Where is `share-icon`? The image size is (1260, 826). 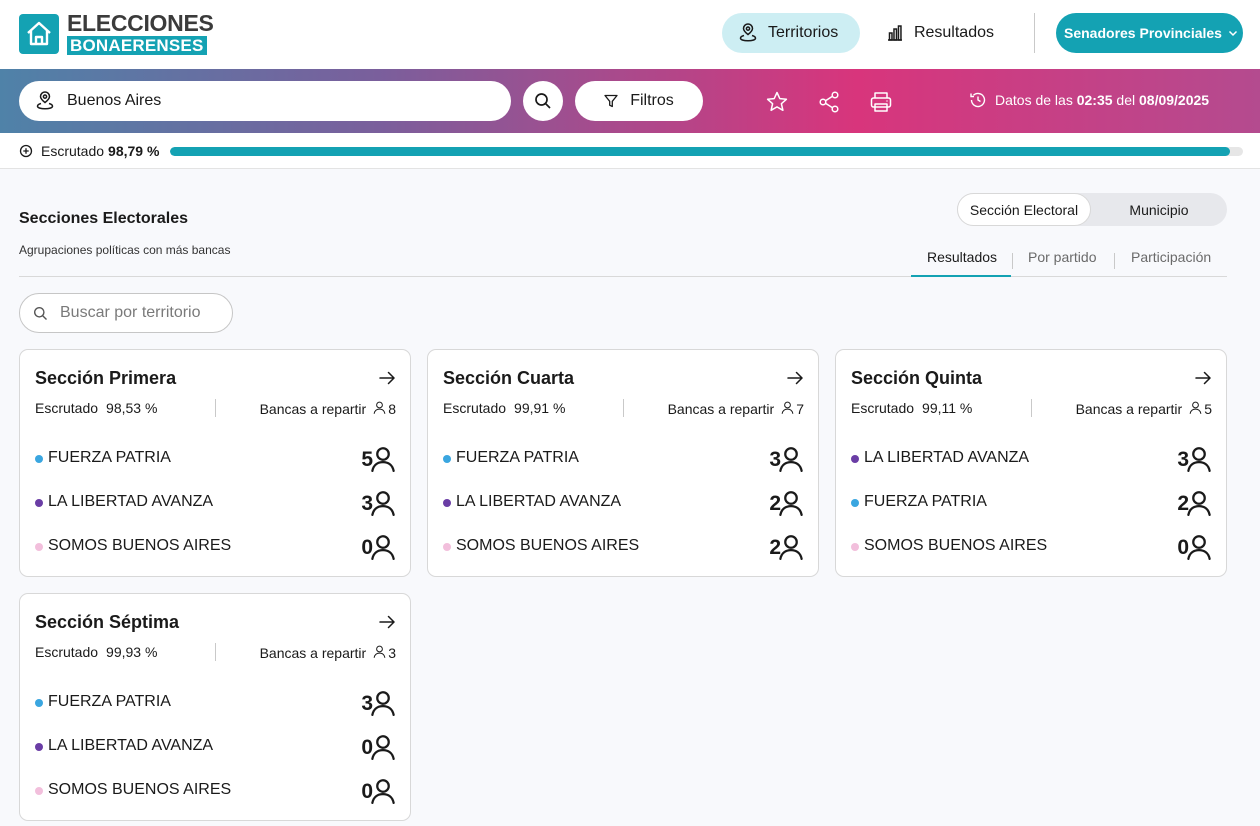 share-icon is located at coordinates (829, 102).